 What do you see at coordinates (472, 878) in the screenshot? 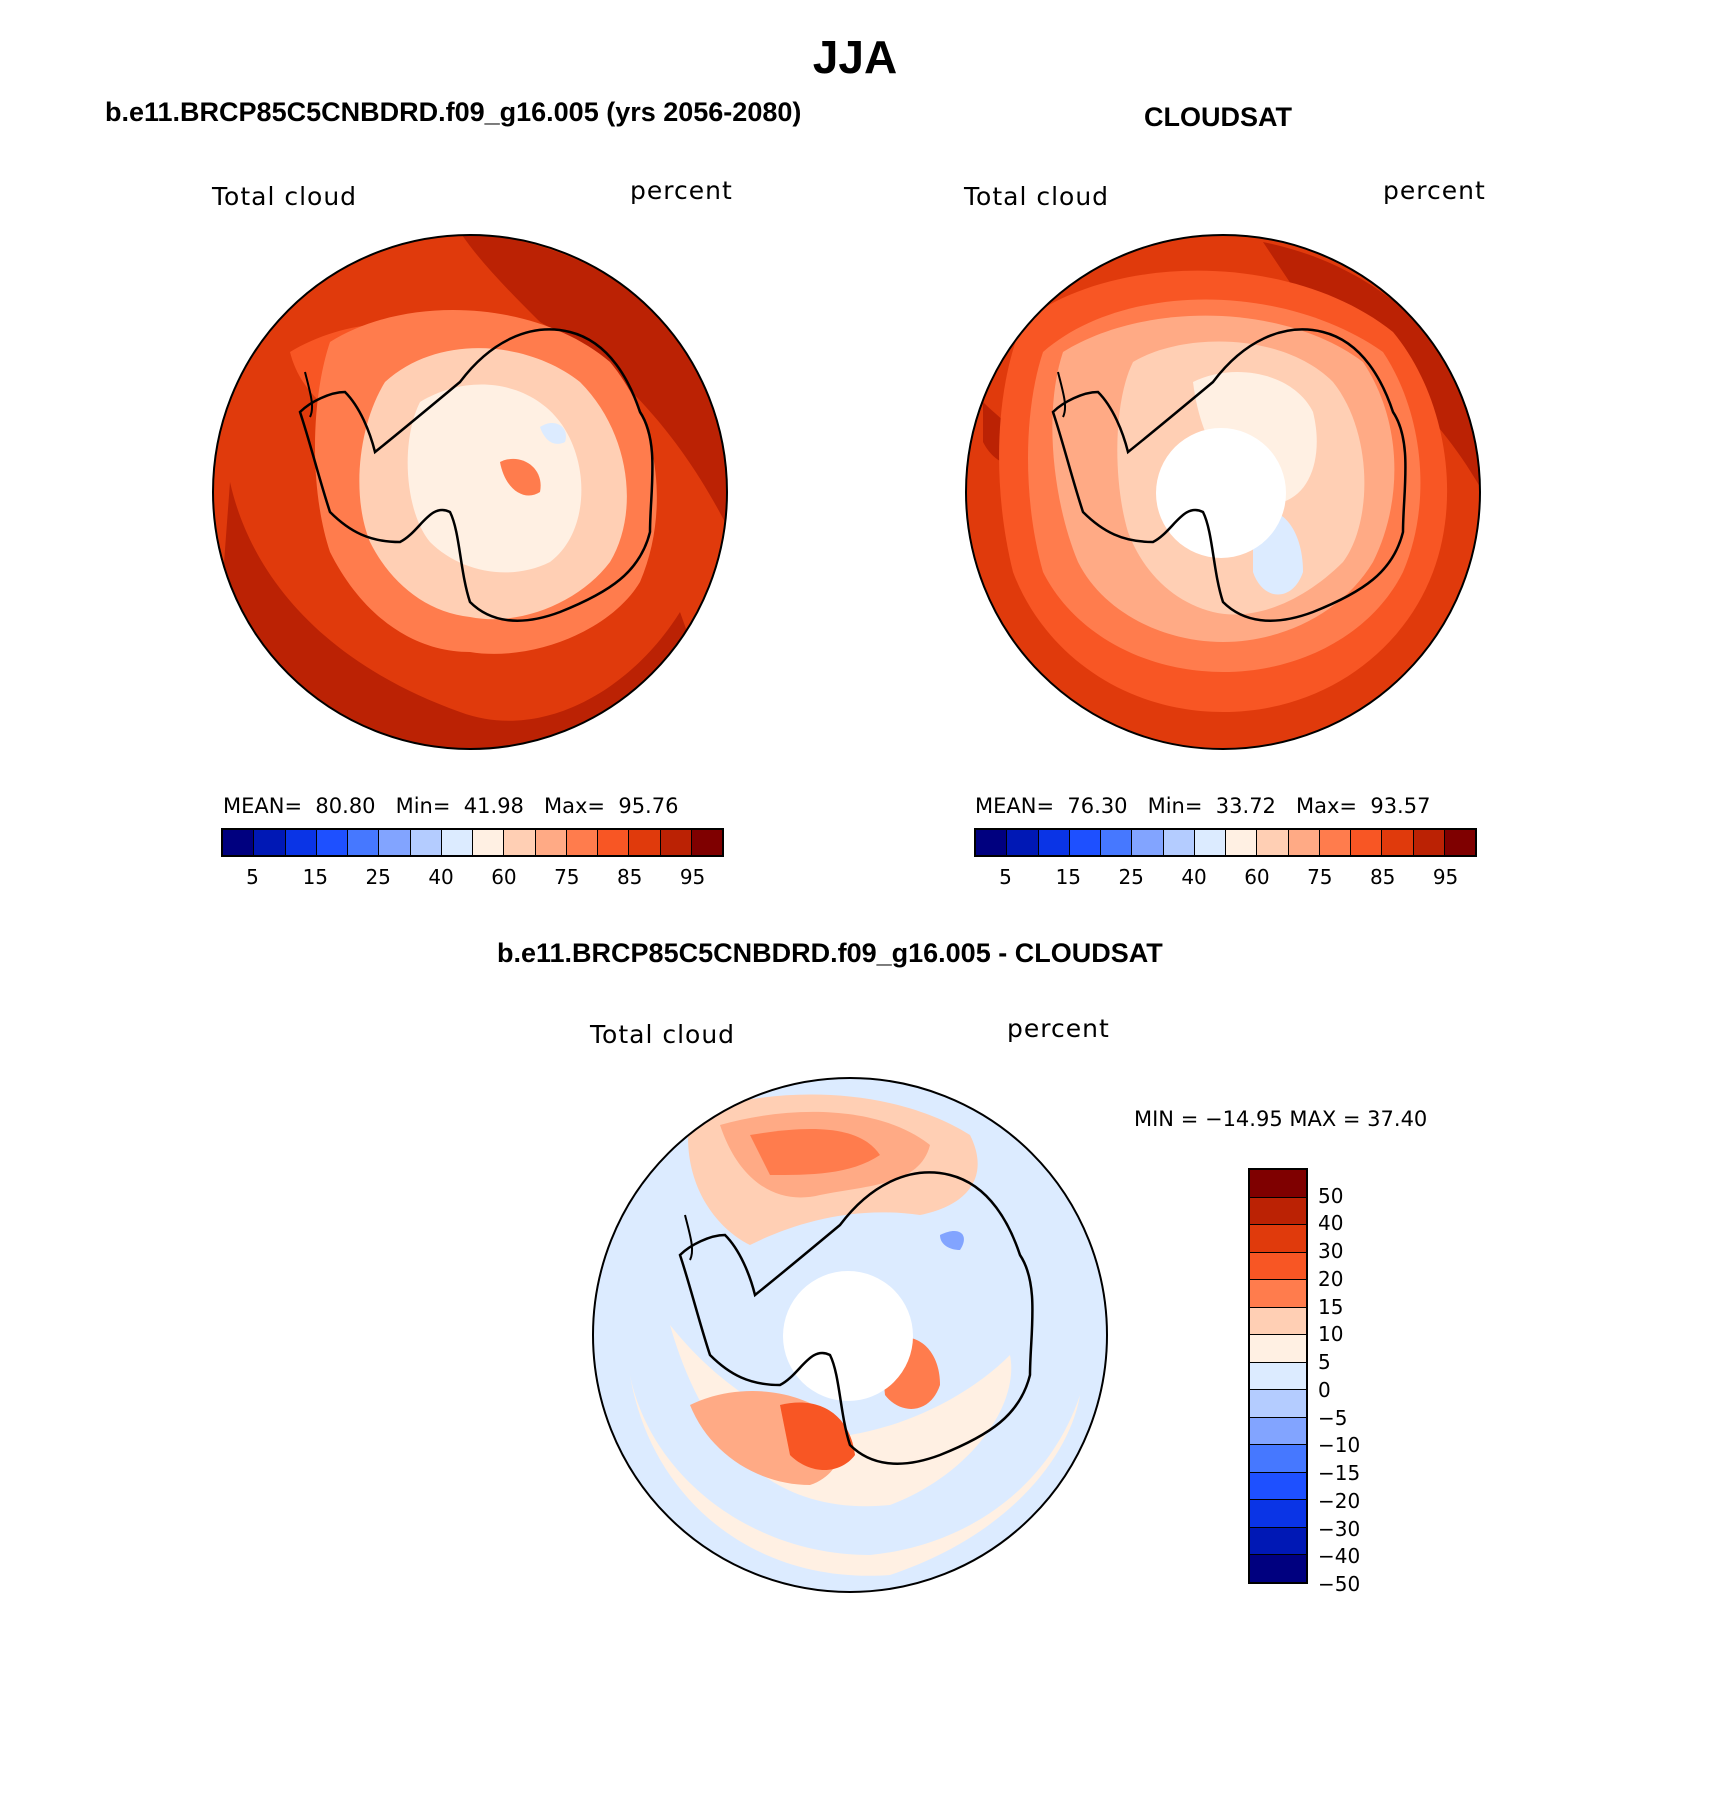
I see `colorbar-ticks-model: 5 15 25 40 60 75 85 95` at bounding box center [472, 878].